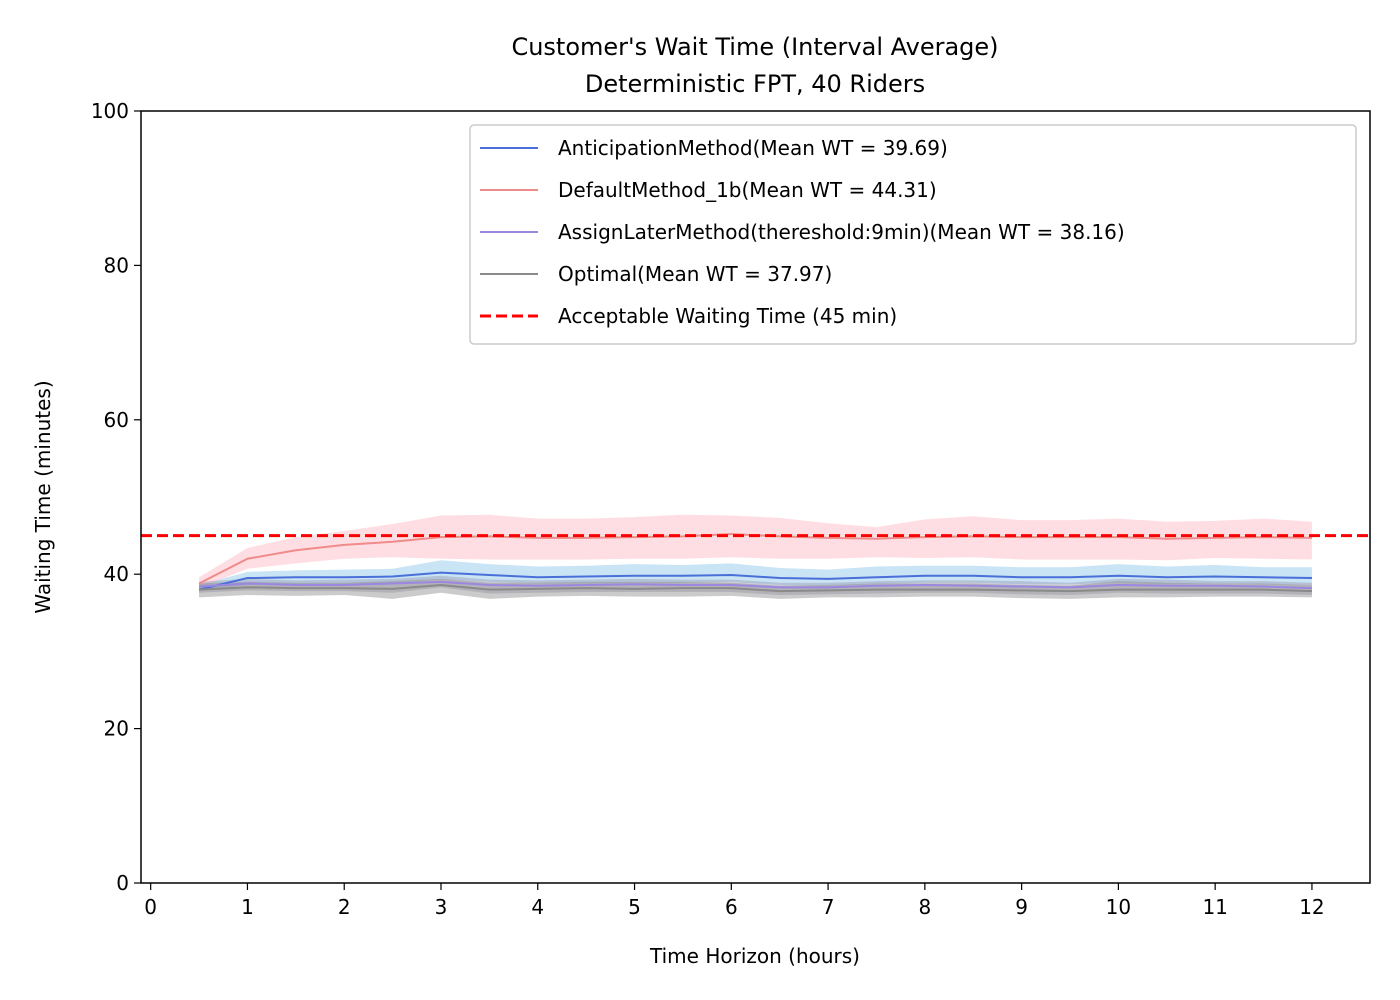 The width and height of the screenshot is (1400, 1000). What do you see at coordinates (537, 907) in the screenshot?
I see `x-tick-label: 4` at bounding box center [537, 907].